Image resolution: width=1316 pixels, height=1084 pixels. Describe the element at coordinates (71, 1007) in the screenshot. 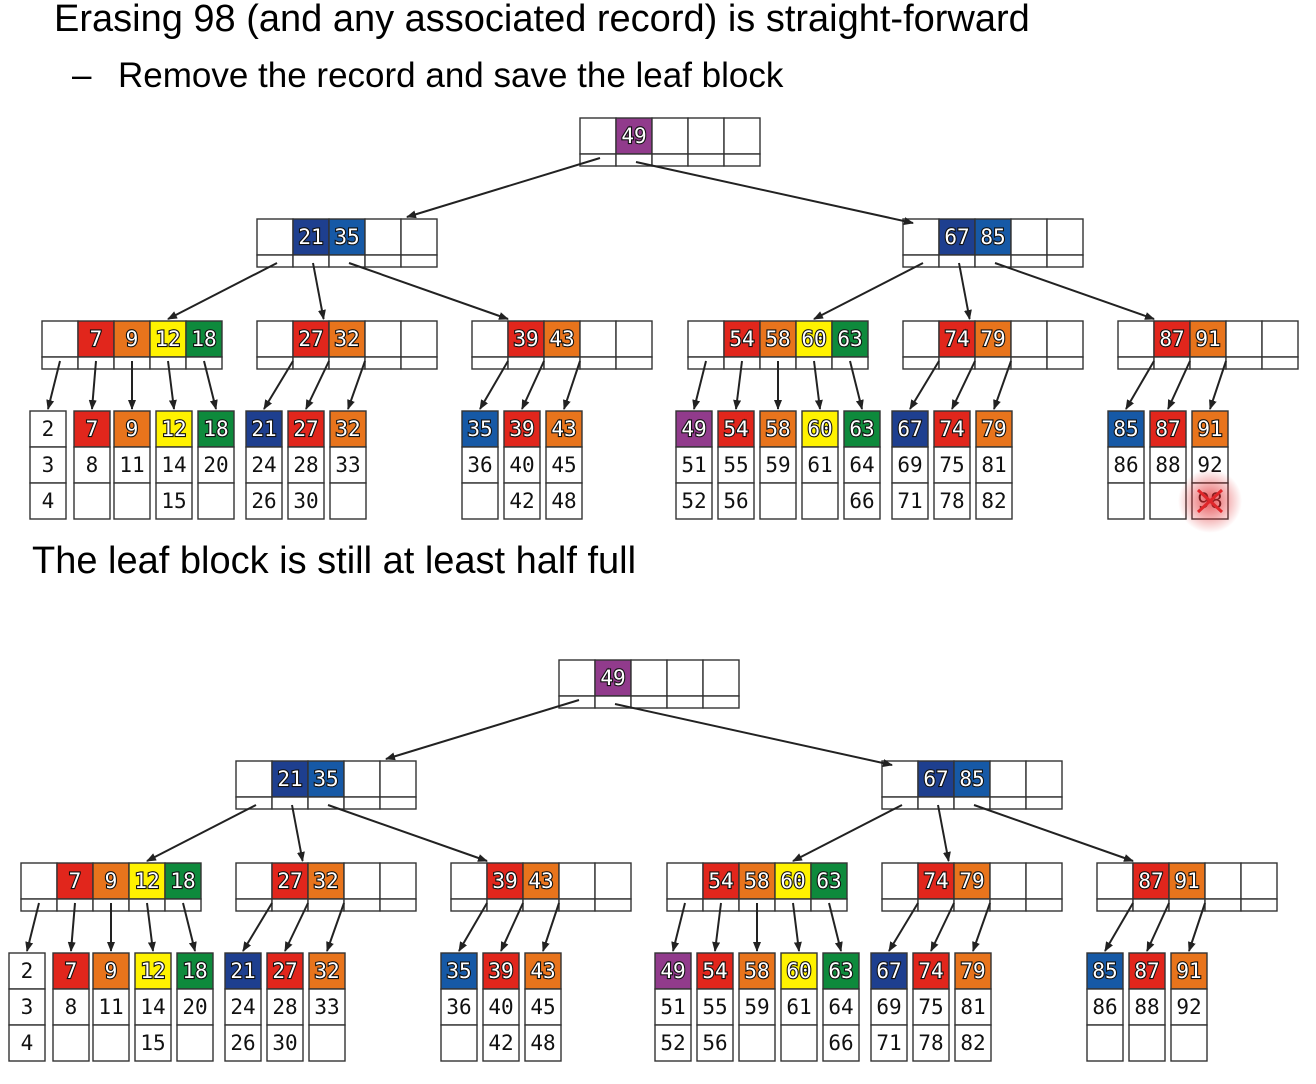

I see `leaf-block: 78` at that location.